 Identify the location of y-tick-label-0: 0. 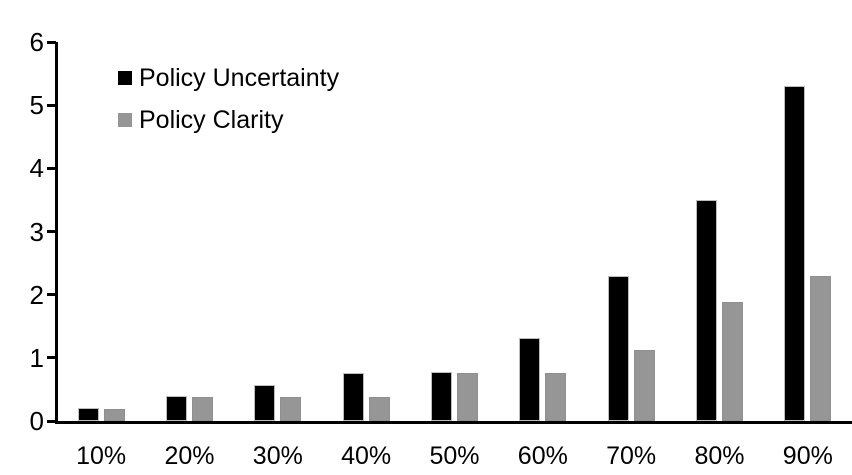
(36, 421).